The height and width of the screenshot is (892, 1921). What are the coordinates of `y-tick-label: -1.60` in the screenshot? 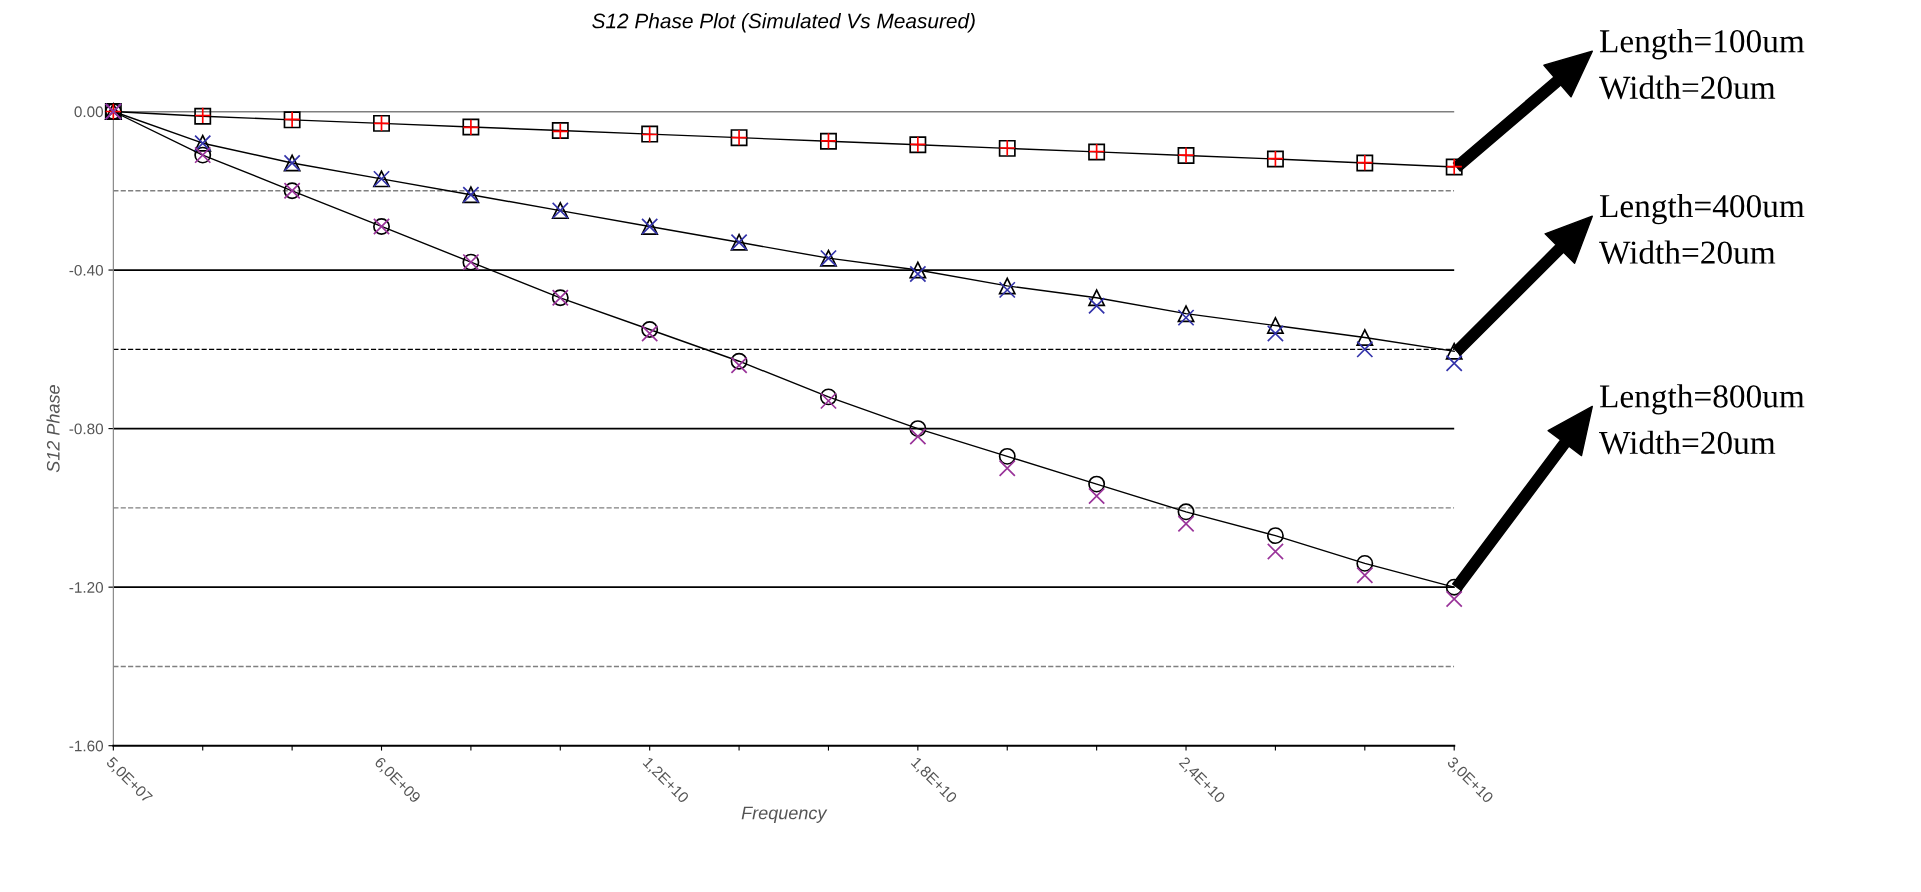 It's located at (86, 746).